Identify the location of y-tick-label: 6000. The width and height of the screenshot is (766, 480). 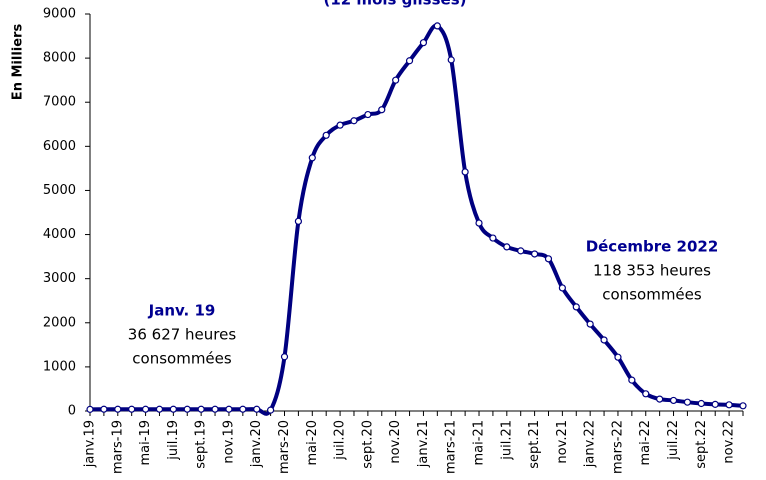
(59, 146).